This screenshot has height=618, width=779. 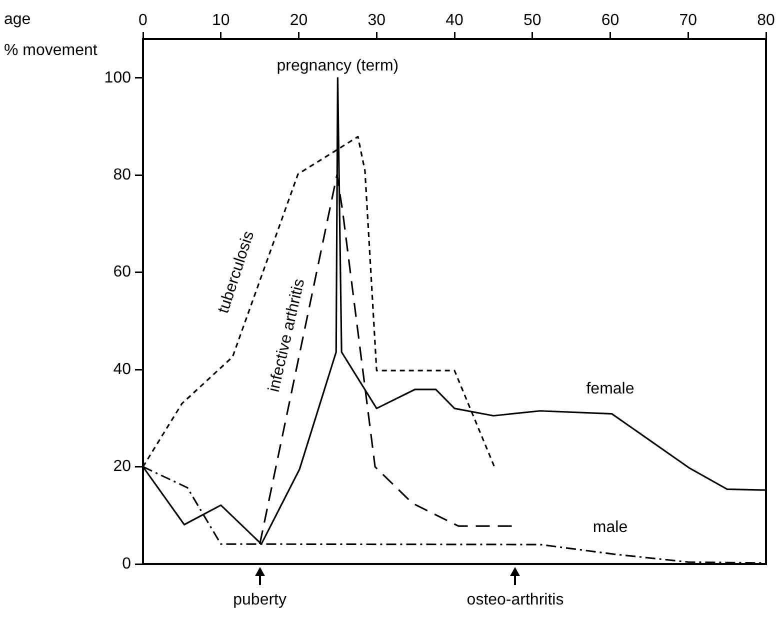 What do you see at coordinates (259, 599) in the screenshot?
I see `text: puberty` at bounding box center [259, 599].